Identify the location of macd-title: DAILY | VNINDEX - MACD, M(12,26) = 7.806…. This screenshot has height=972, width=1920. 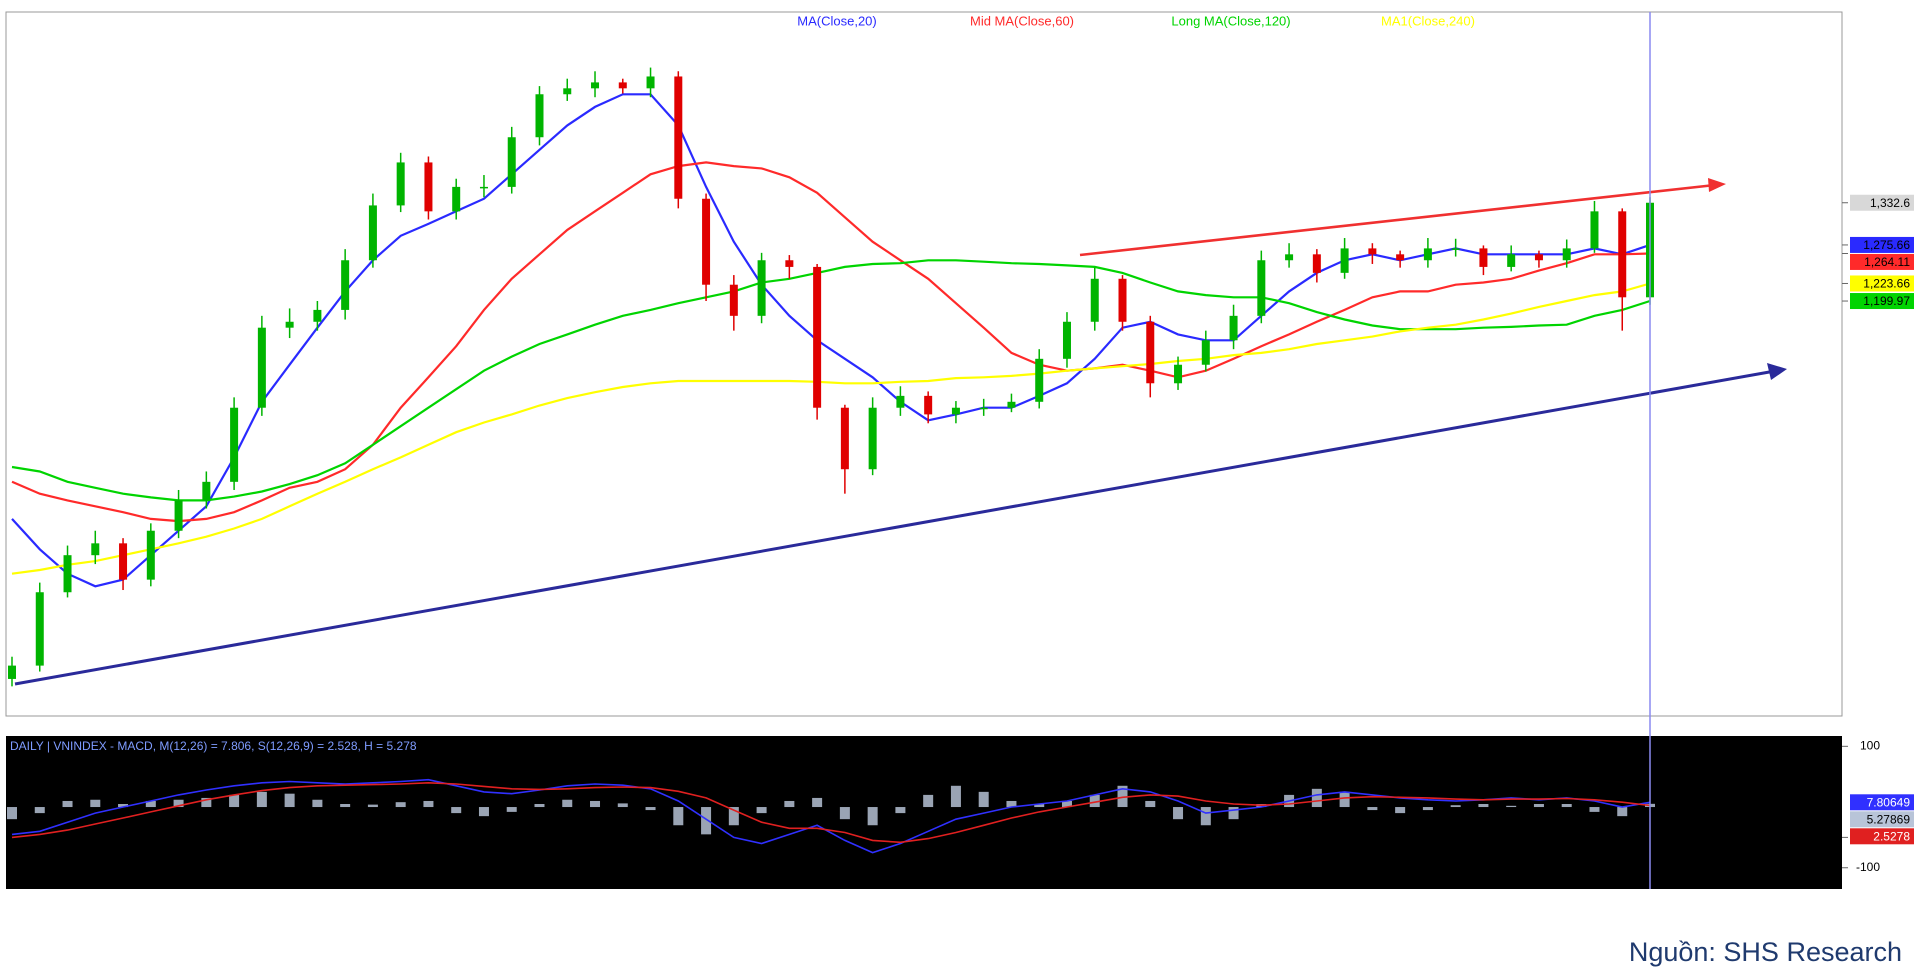
(213, 746).